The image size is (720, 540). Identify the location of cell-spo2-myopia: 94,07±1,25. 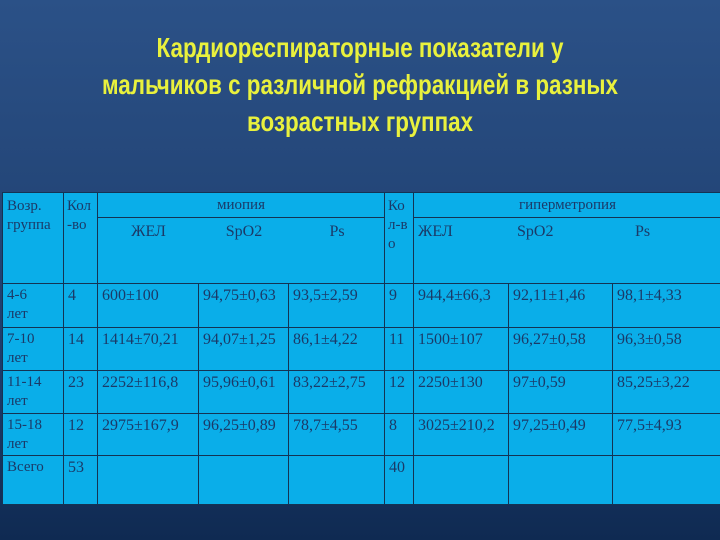
(244, 349).